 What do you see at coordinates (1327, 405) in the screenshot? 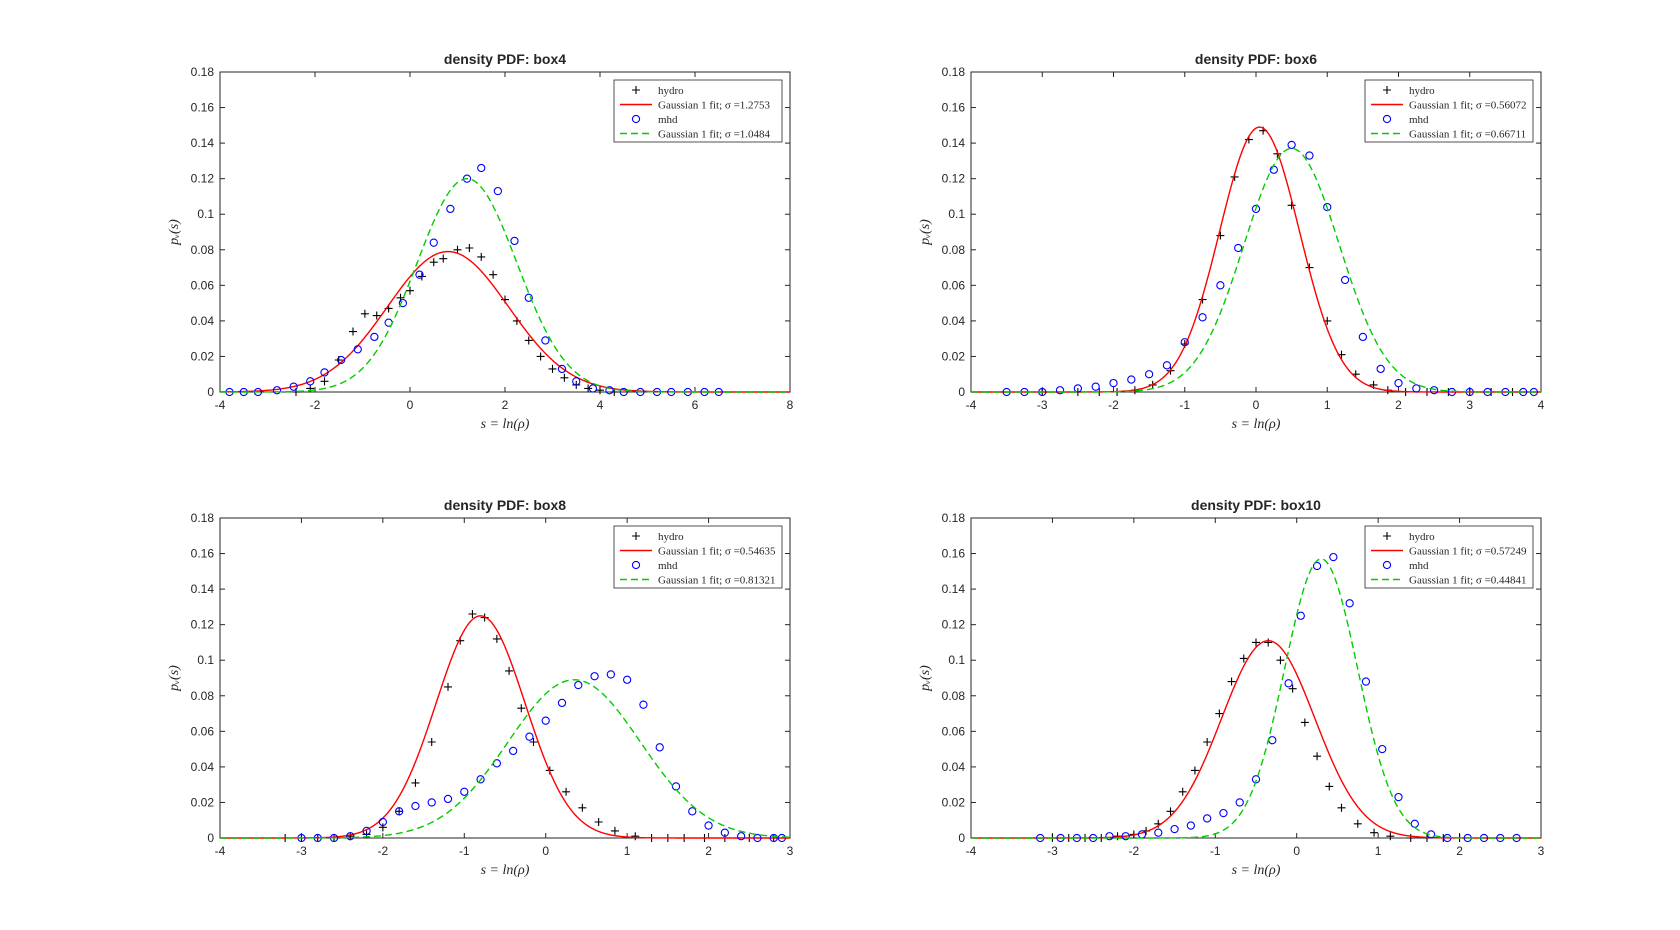
I see `x-tick-label: 1` at bounding box center [1327, 405].